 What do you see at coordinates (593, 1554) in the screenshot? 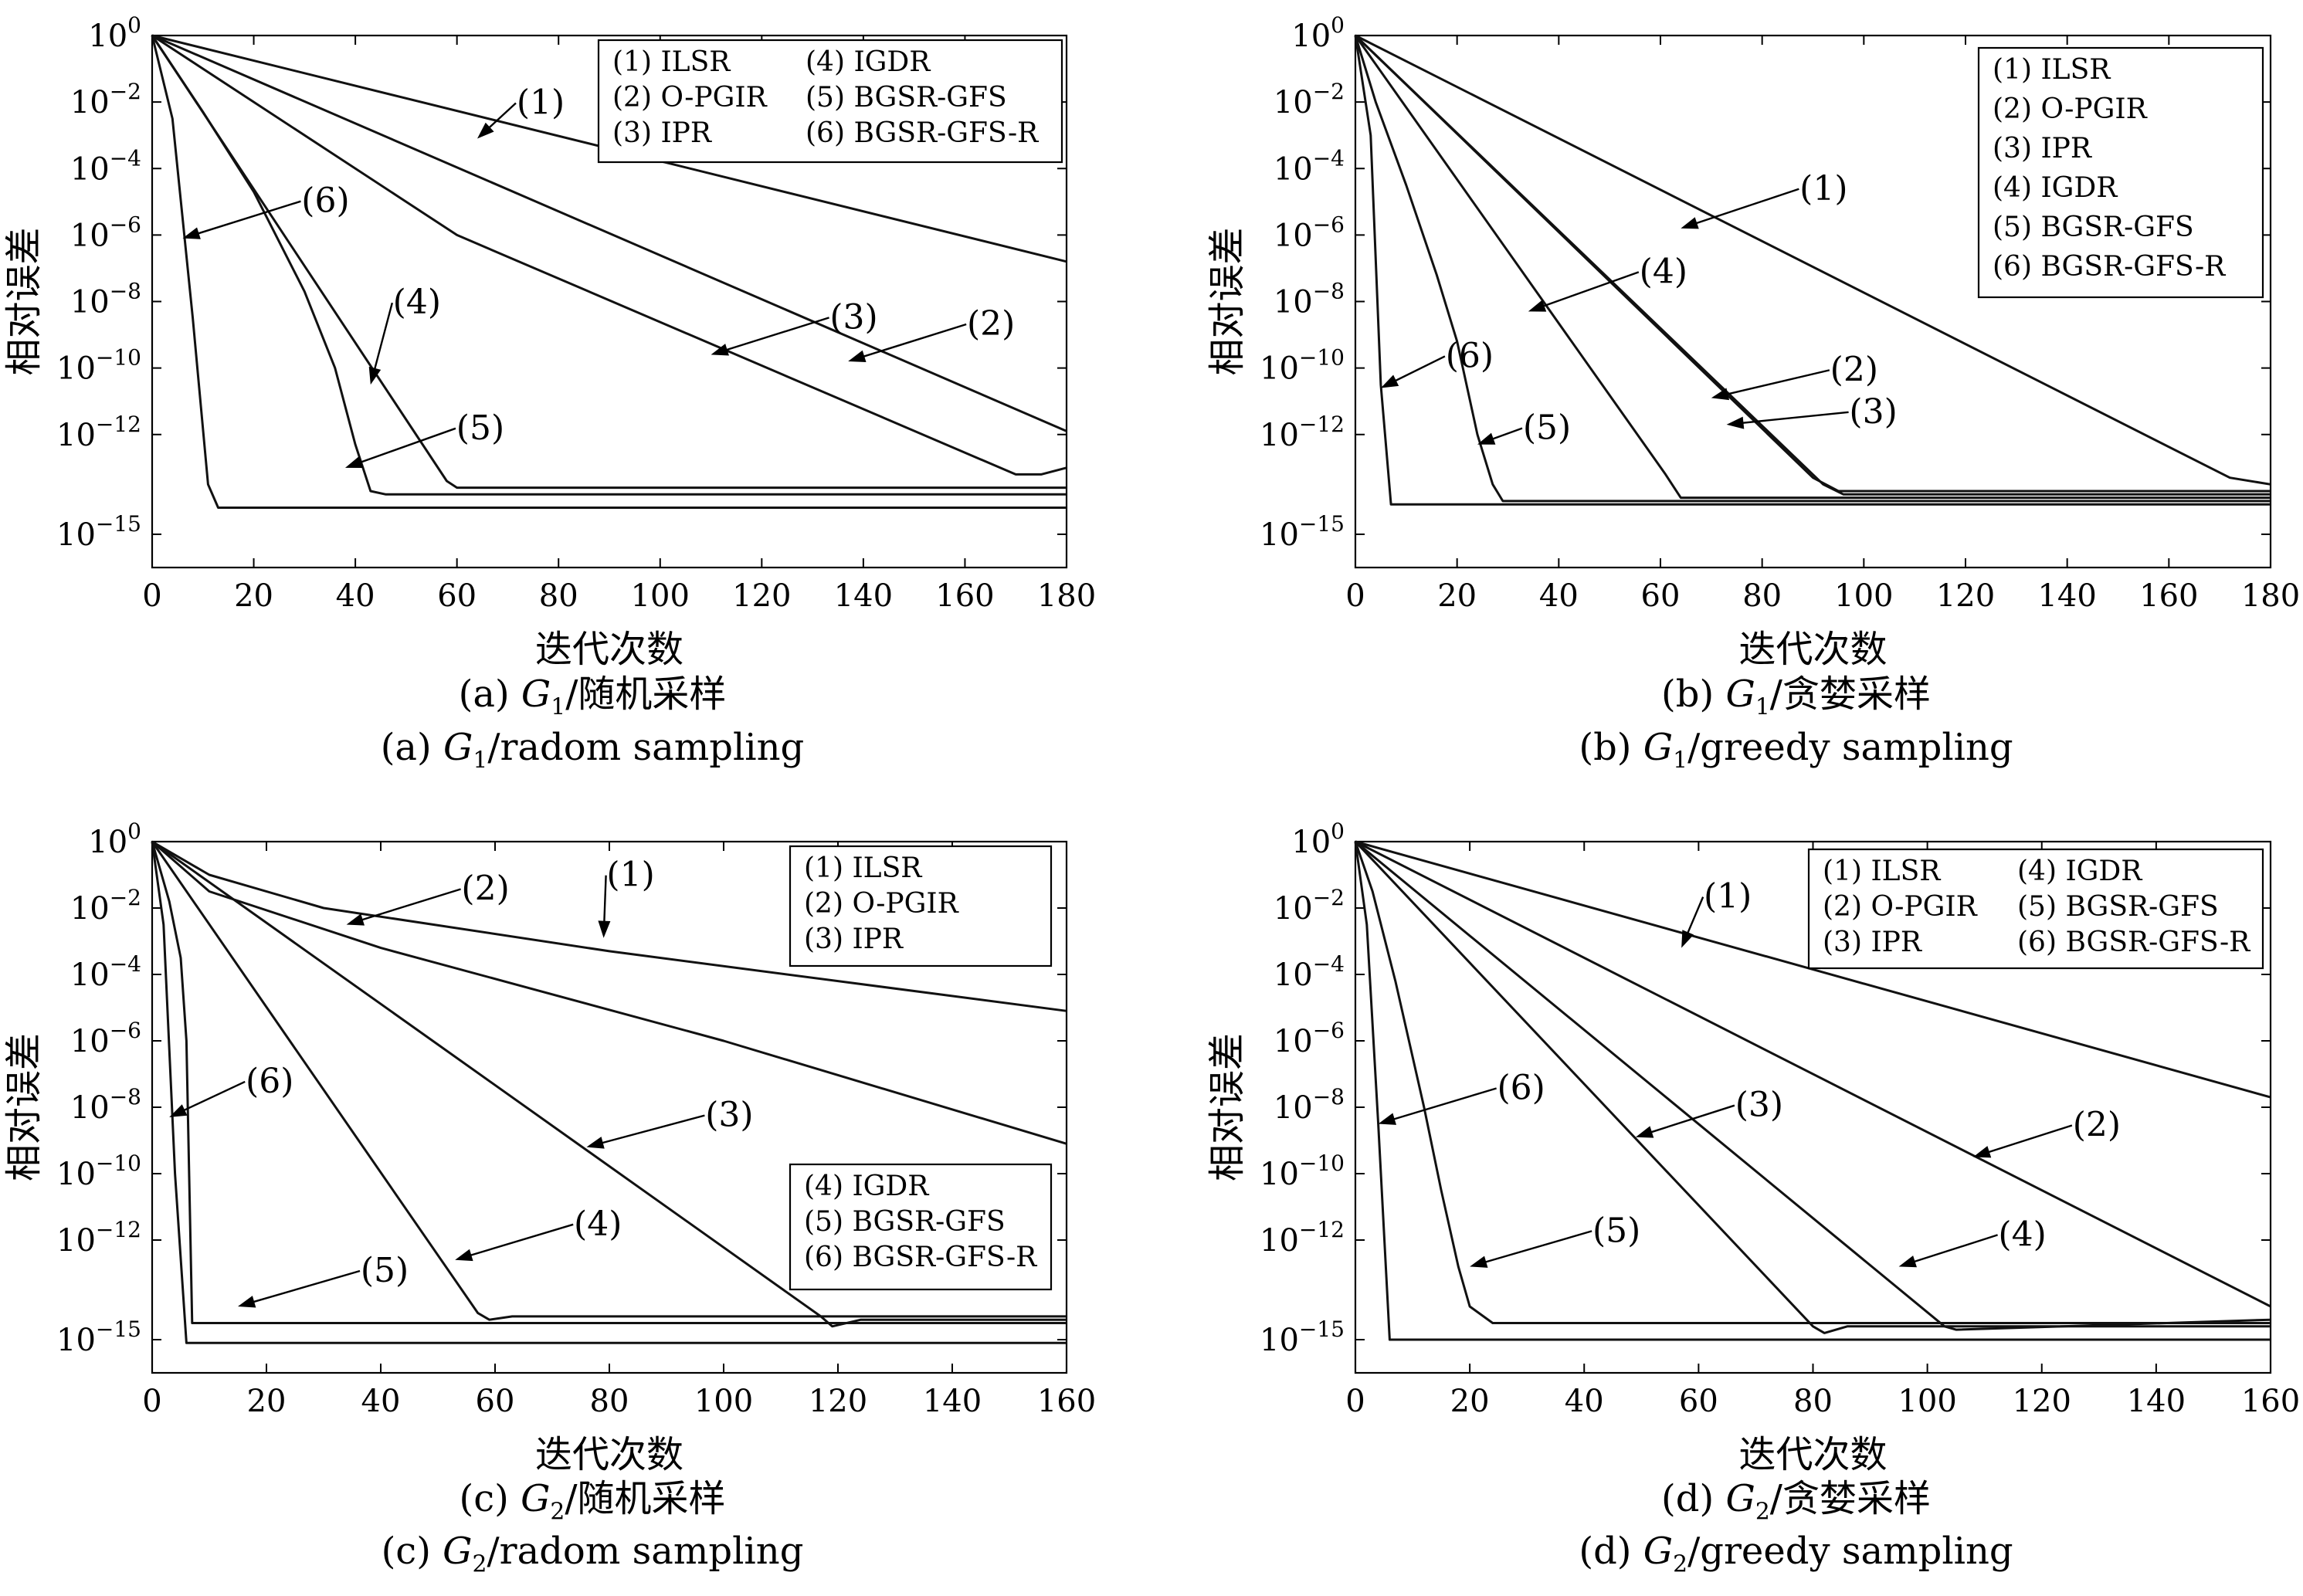
I see `caption-en: (c) G2/radom sampling` at bounding box center [593, 1554].